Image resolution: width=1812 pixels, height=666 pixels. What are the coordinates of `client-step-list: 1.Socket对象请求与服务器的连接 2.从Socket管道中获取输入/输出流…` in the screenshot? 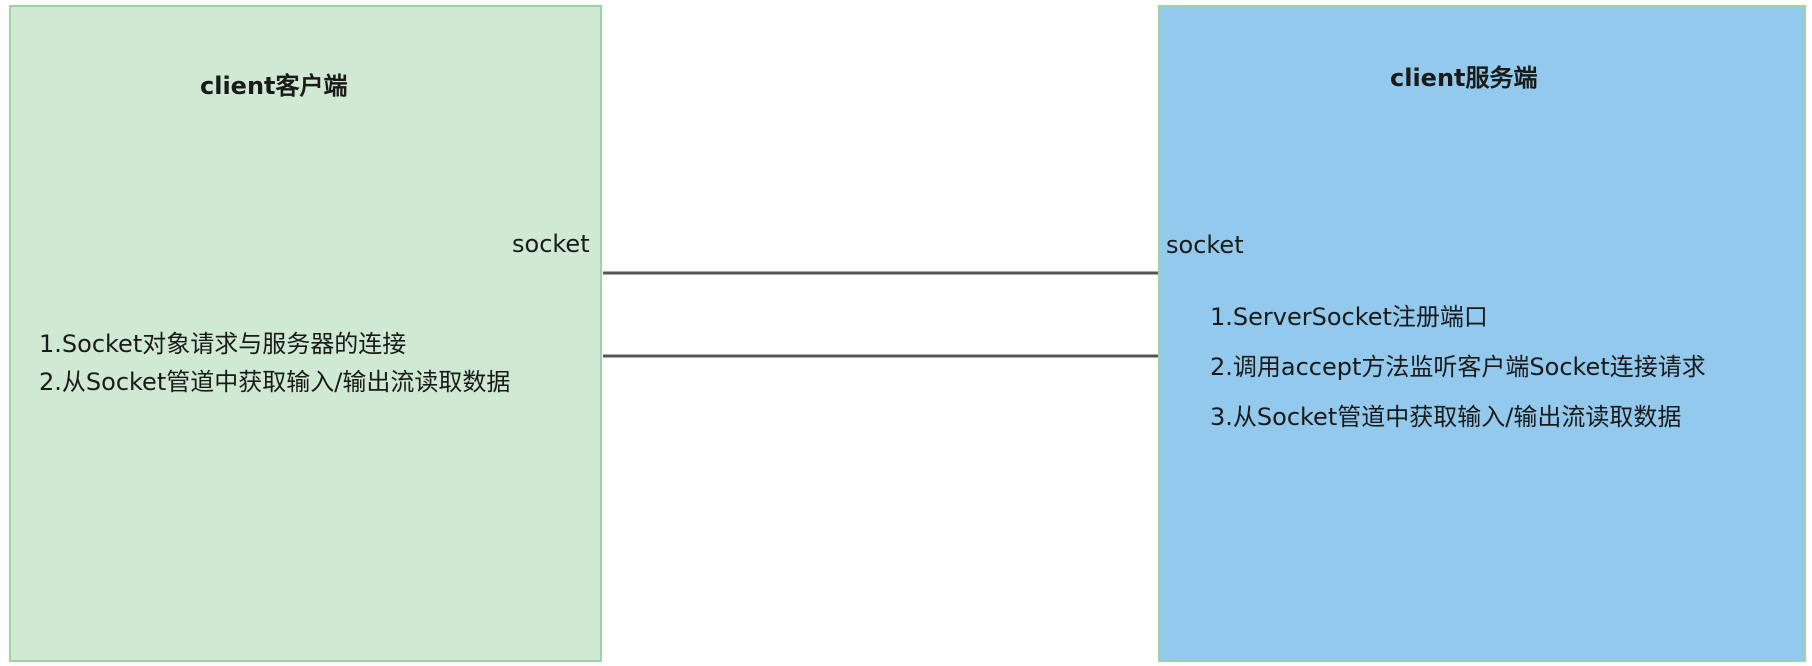 It's located at (274, 363).